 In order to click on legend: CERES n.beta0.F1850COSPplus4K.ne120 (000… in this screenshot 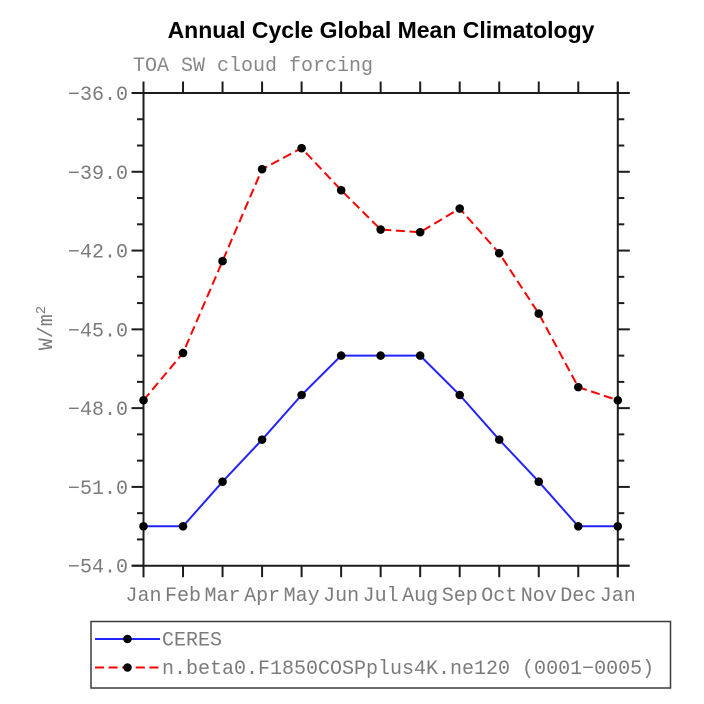, I will do `click(381, 654)`.